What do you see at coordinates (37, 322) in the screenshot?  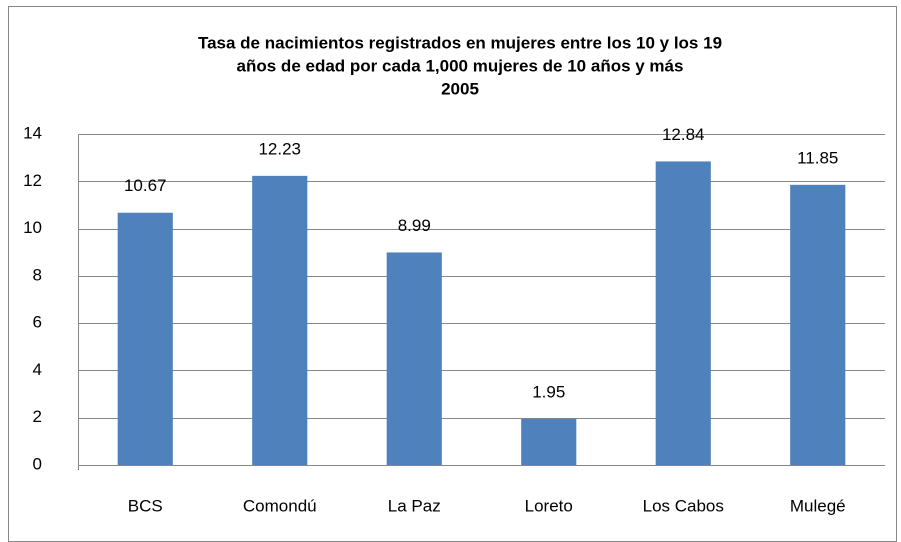 I see `y-tick-label: 6` at bounding box center [37, 322].